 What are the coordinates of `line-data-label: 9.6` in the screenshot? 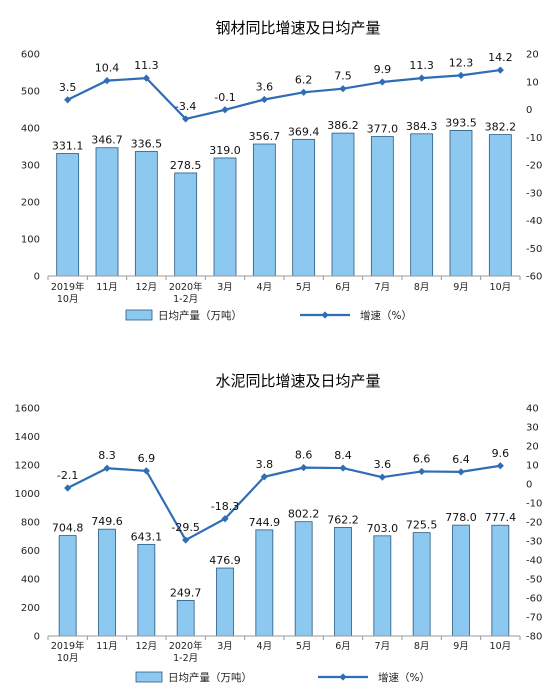 It's located at (501, 453).